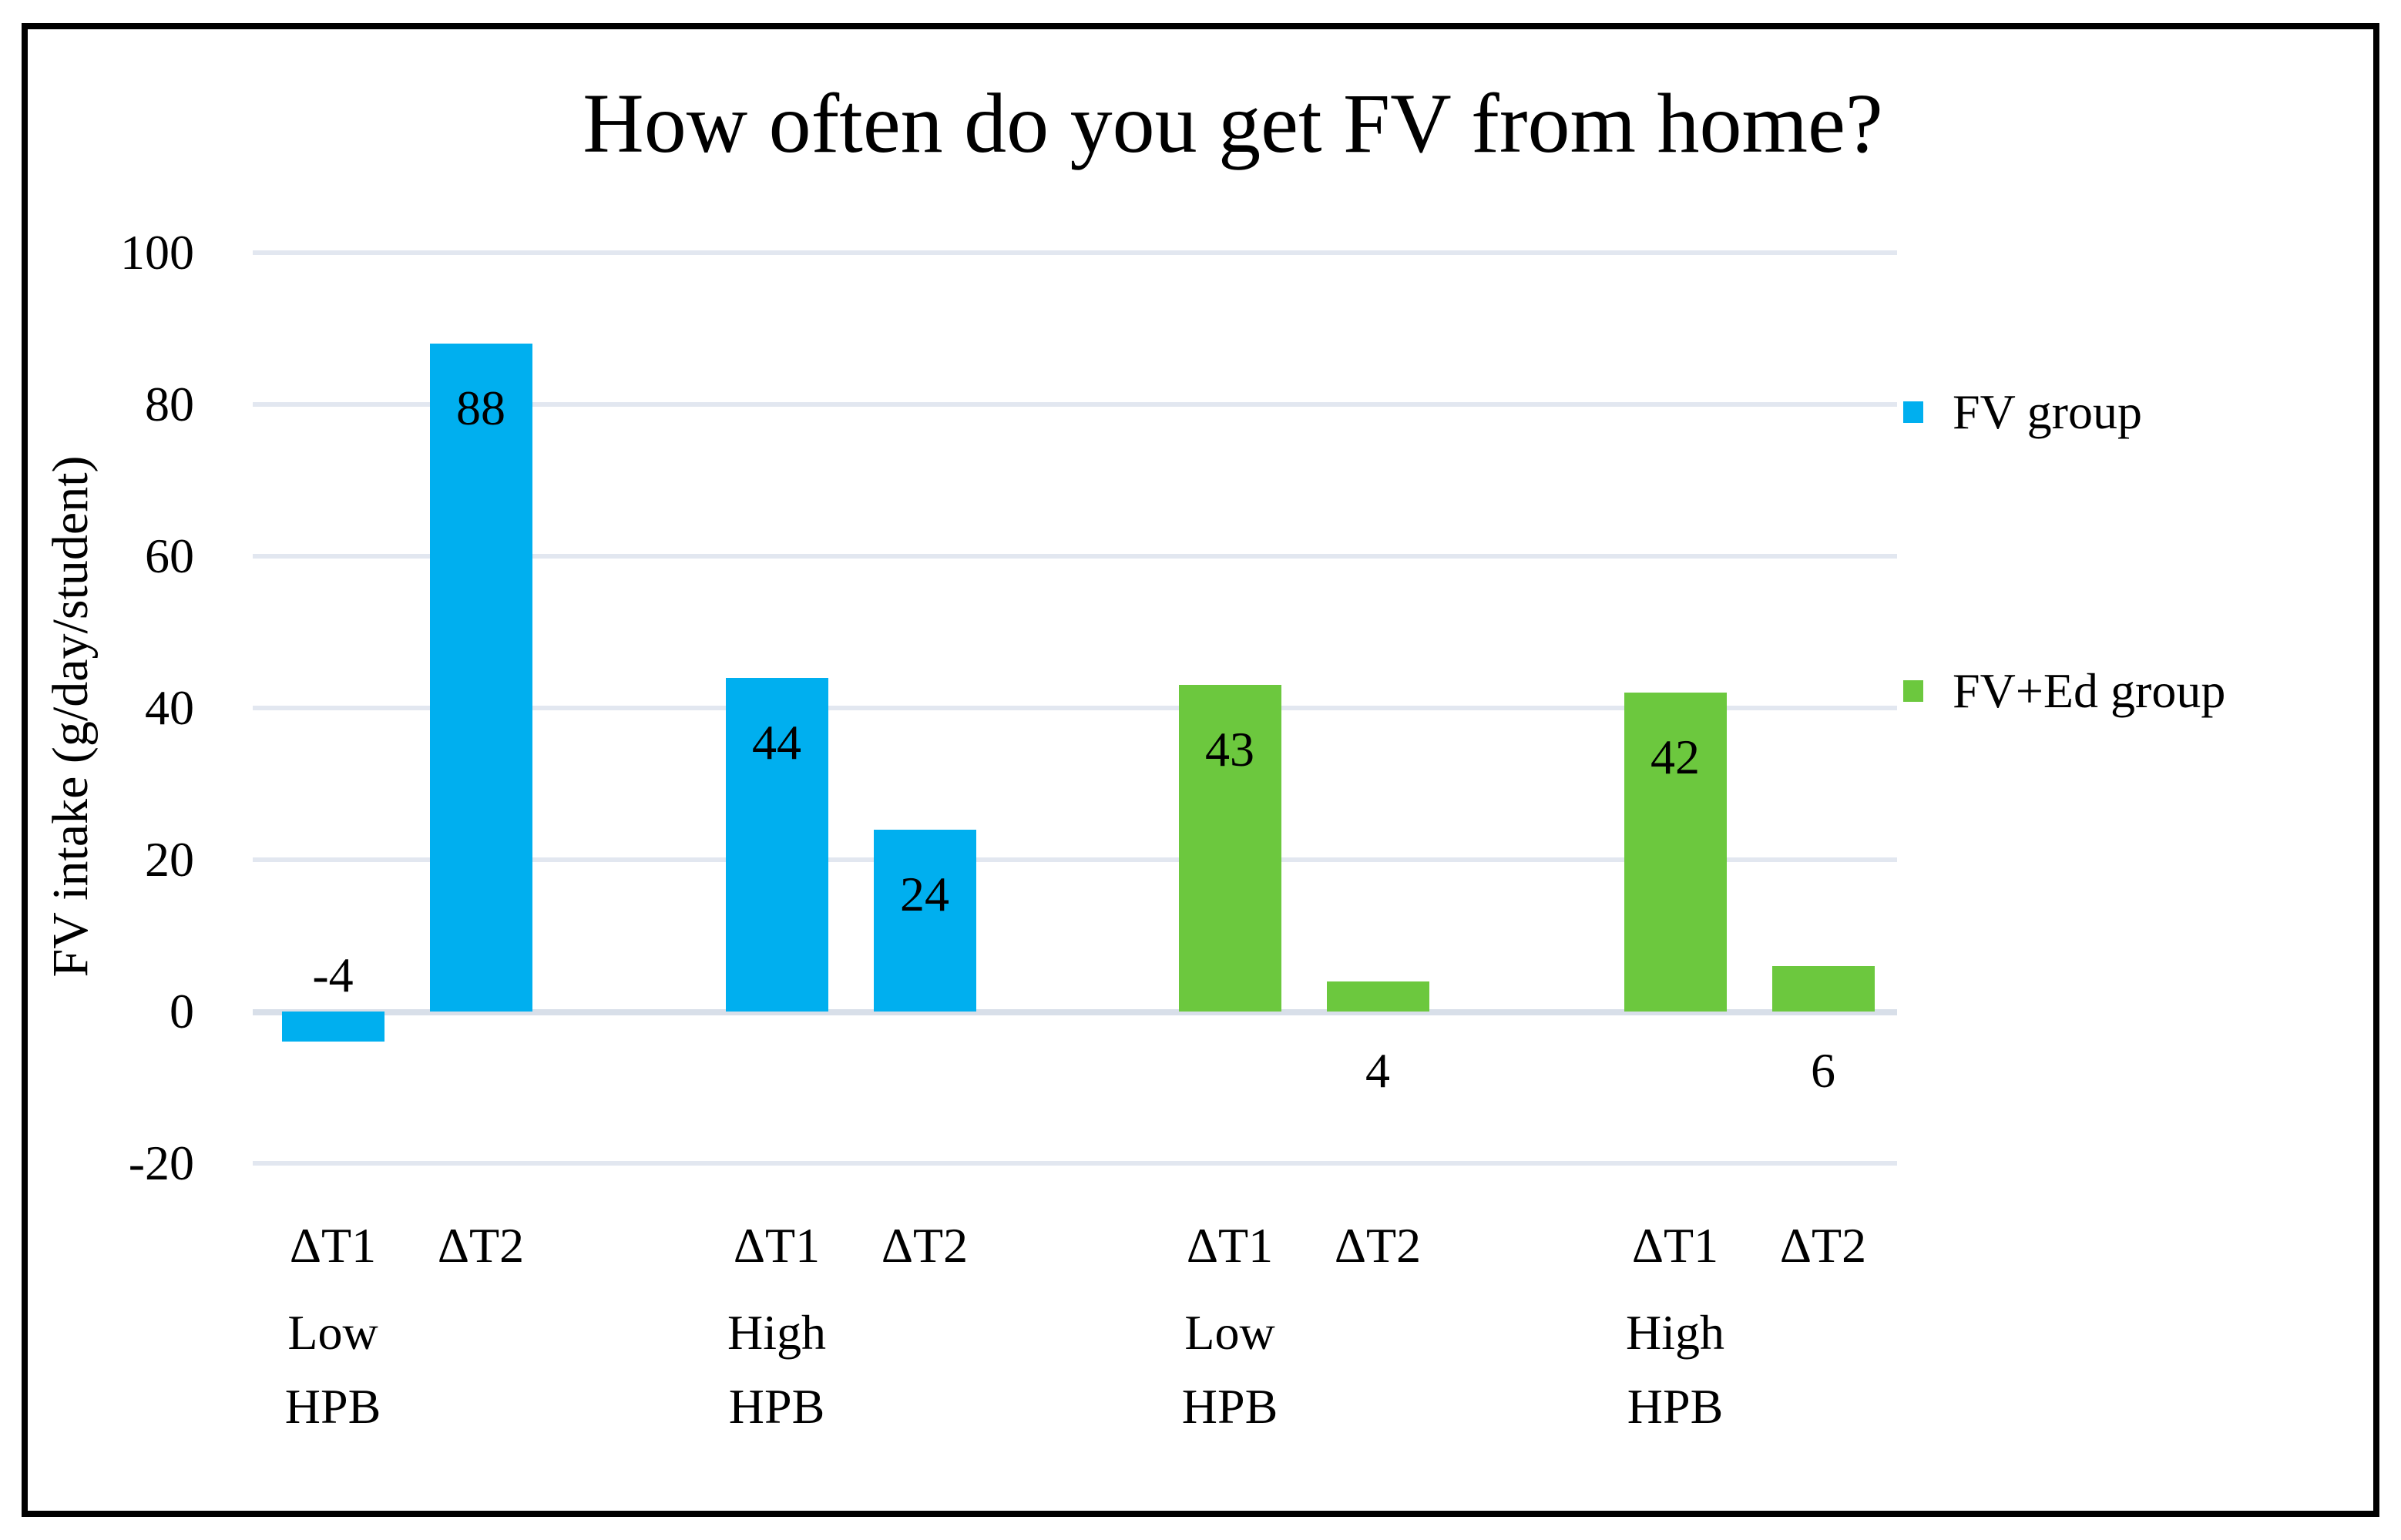 The image size is (2401, 1540). What do you see at coordinates (776, 742) in the screenshot?
I see `bar-value-label: 44` at bounding box center [776, 742].